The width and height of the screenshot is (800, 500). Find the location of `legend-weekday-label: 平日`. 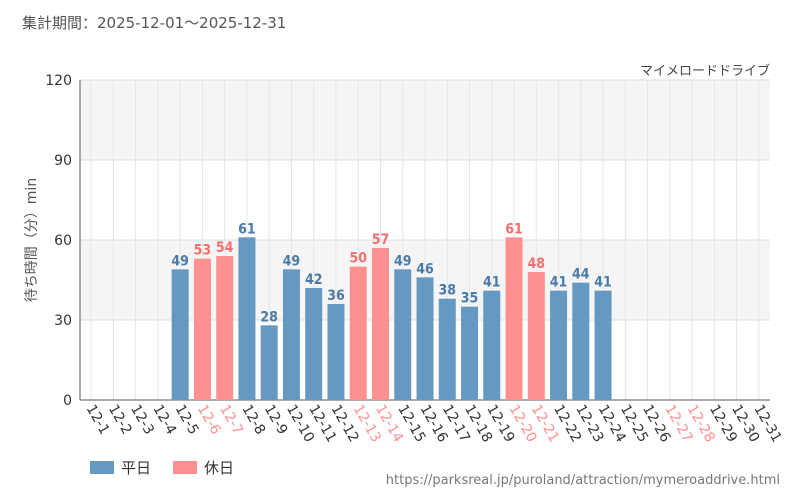

legend-weekday-label: 平日 is located at coordinates (136, 468).